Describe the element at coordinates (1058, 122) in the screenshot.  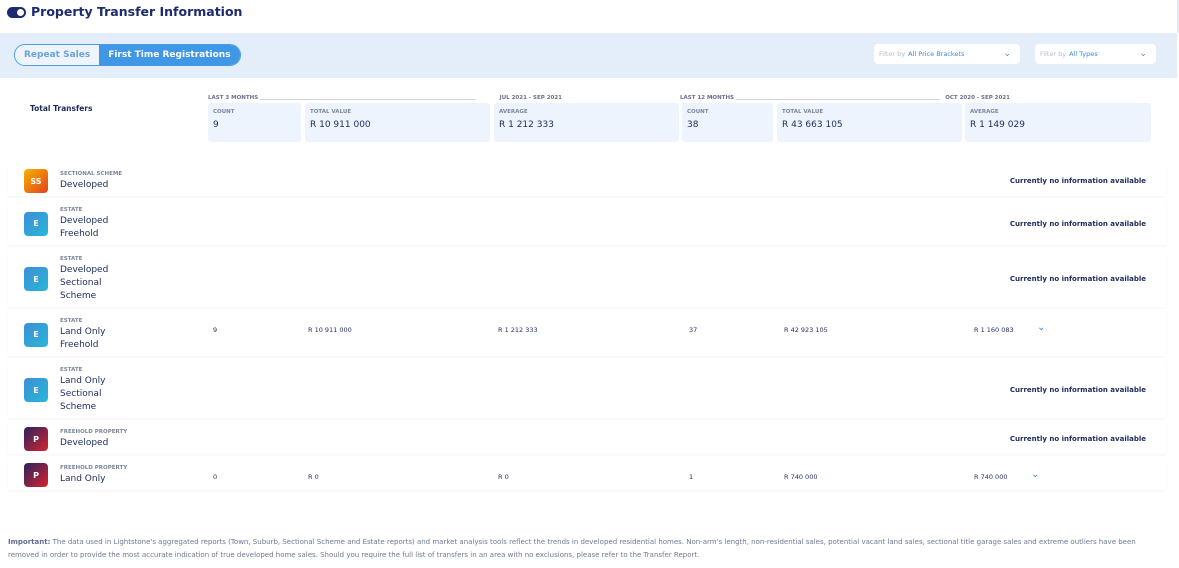
I see `avg-12m-card: AVERAGE R 1 149 029` at that location.